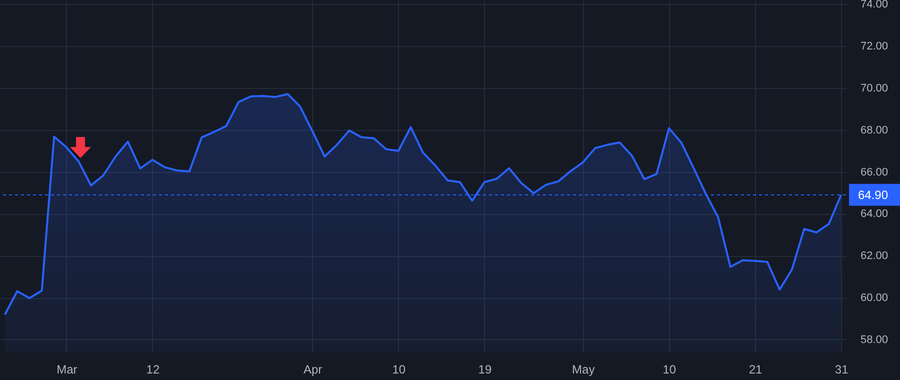 The height and width of the screenshot is (380, 900). I want to click on y-tick-label: 62.00, so click(874, 256).